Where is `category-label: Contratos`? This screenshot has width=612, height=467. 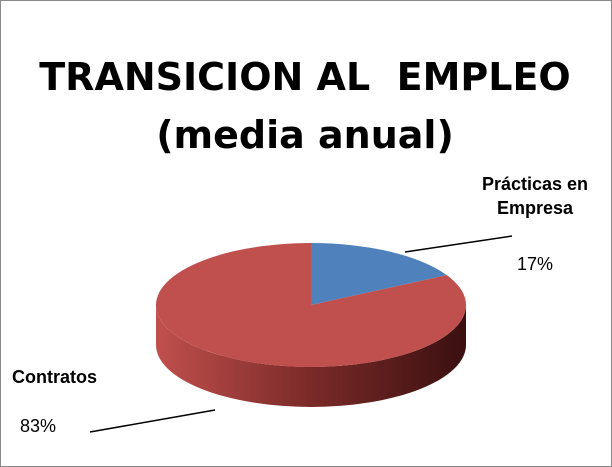
category-label: Contratos is located at coordinates (54, 377).